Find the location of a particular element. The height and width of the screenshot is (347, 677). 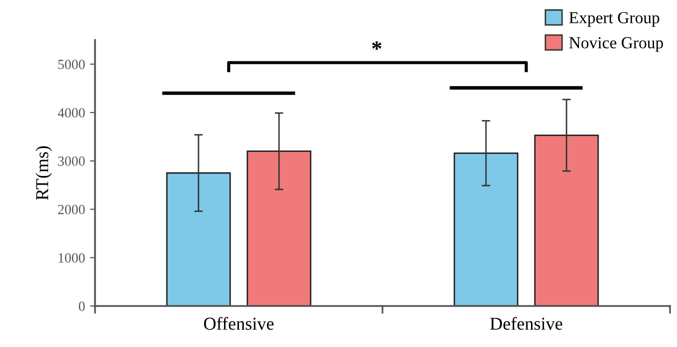

y-tick-label: 3000 is located at coordinates (71, 161).